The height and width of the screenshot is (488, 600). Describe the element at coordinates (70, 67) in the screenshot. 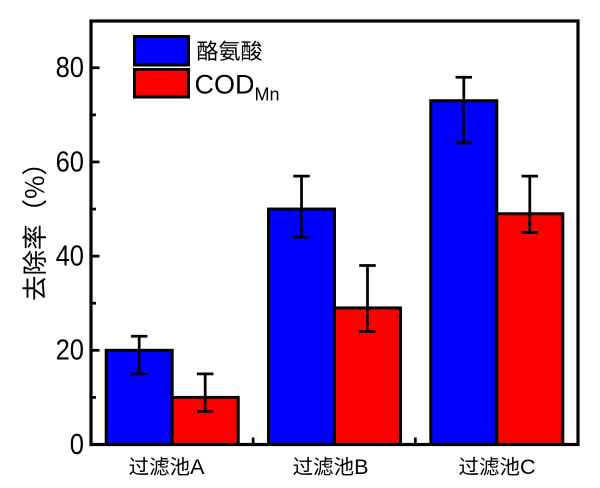

I see `svg-text: 80` at that location.